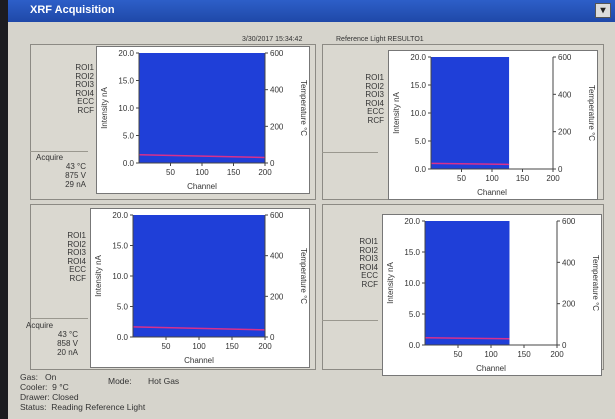  What do you see at coordinates (523, 178) in the screenshot?
I see `x-tick-label: 150` at bounding box center [523, 178].